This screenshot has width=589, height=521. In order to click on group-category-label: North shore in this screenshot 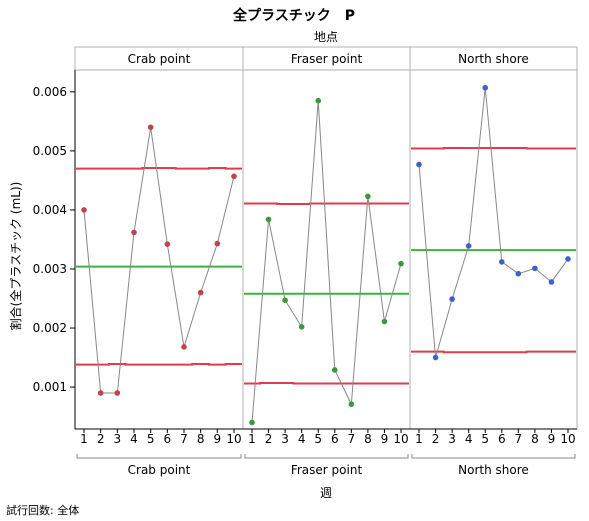, I will do `click(493, 470)`.